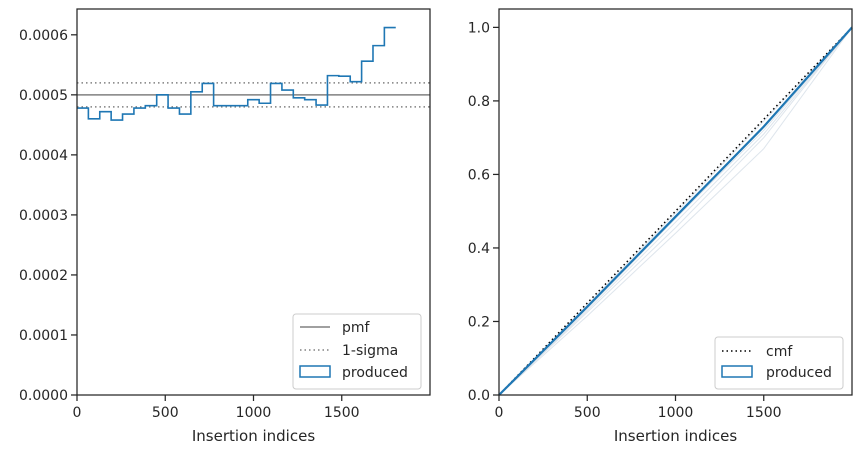  Describe the element at coordinates (342, 413) in the screenshot. I see `histogram-x-tick-label: 1500` at that location.